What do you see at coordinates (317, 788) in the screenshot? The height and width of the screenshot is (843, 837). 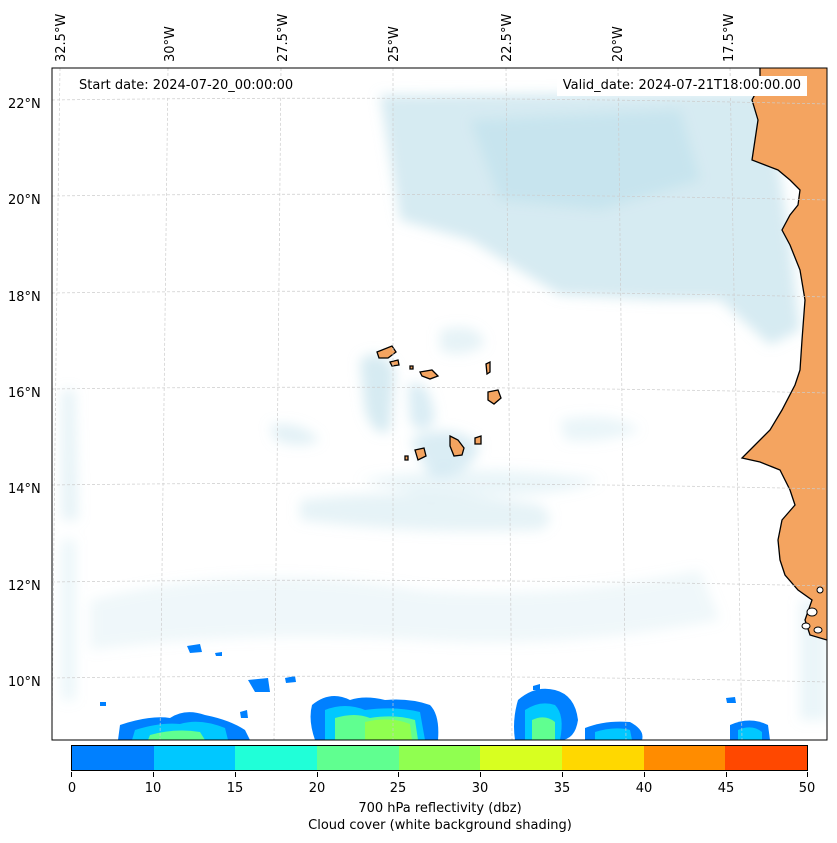 I see `colorbar-tick-label: 20` at bounding box center [317, 788].